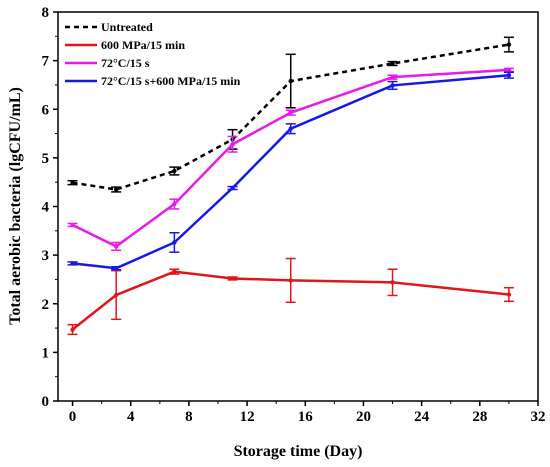 This screenshot has width=550, height=467. Describe the element at coordinates (46, 208) in the screenshot. I see `y-tick-label-4: 4` at that location.